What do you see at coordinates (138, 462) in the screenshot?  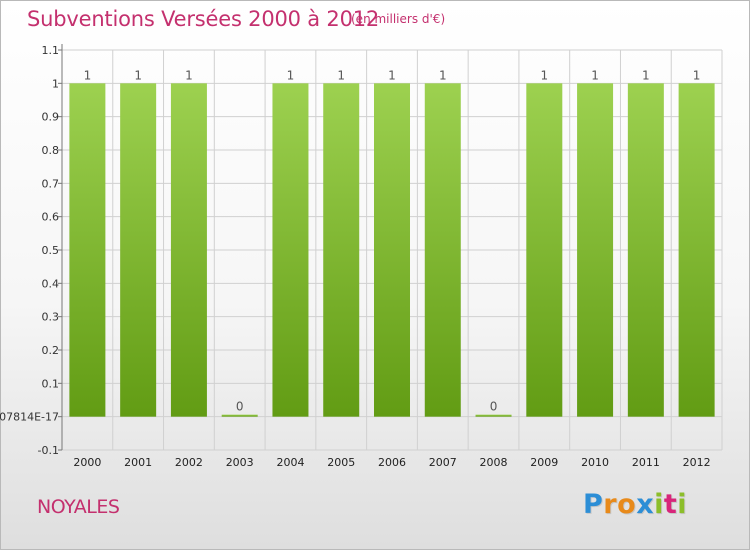 I see `x-tick-label: 2001` at bounding box center [138, 462].